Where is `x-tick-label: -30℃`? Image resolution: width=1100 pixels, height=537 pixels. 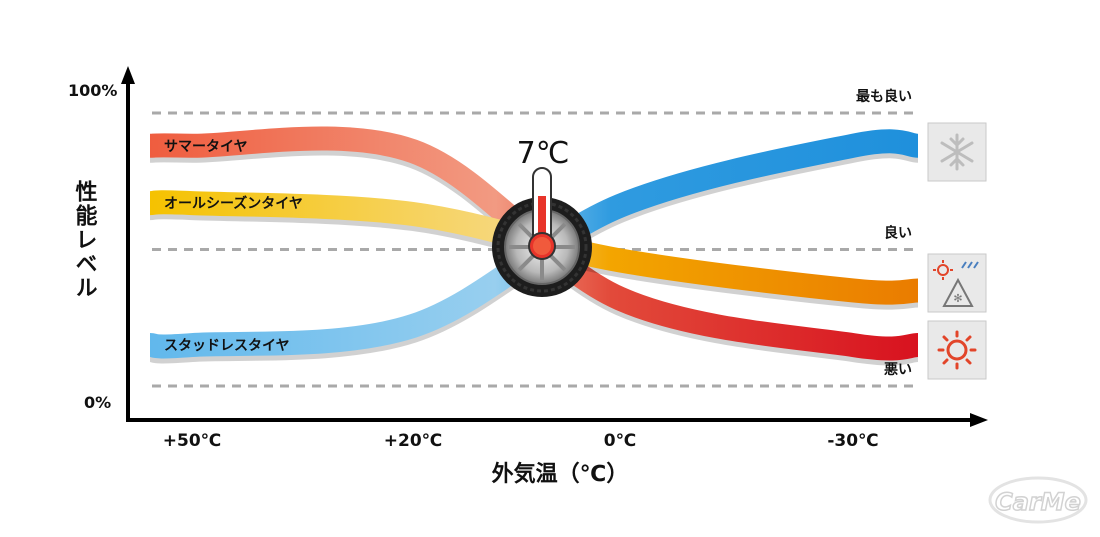
x-tick-label: -30℃ is located at coordinates (852, 441).